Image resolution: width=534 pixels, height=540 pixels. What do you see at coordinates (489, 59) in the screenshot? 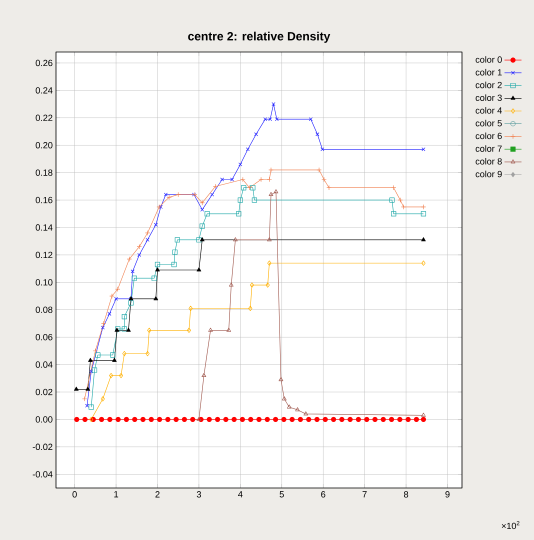
I see `legend-label: color 0` at bounding box center [489, 59].